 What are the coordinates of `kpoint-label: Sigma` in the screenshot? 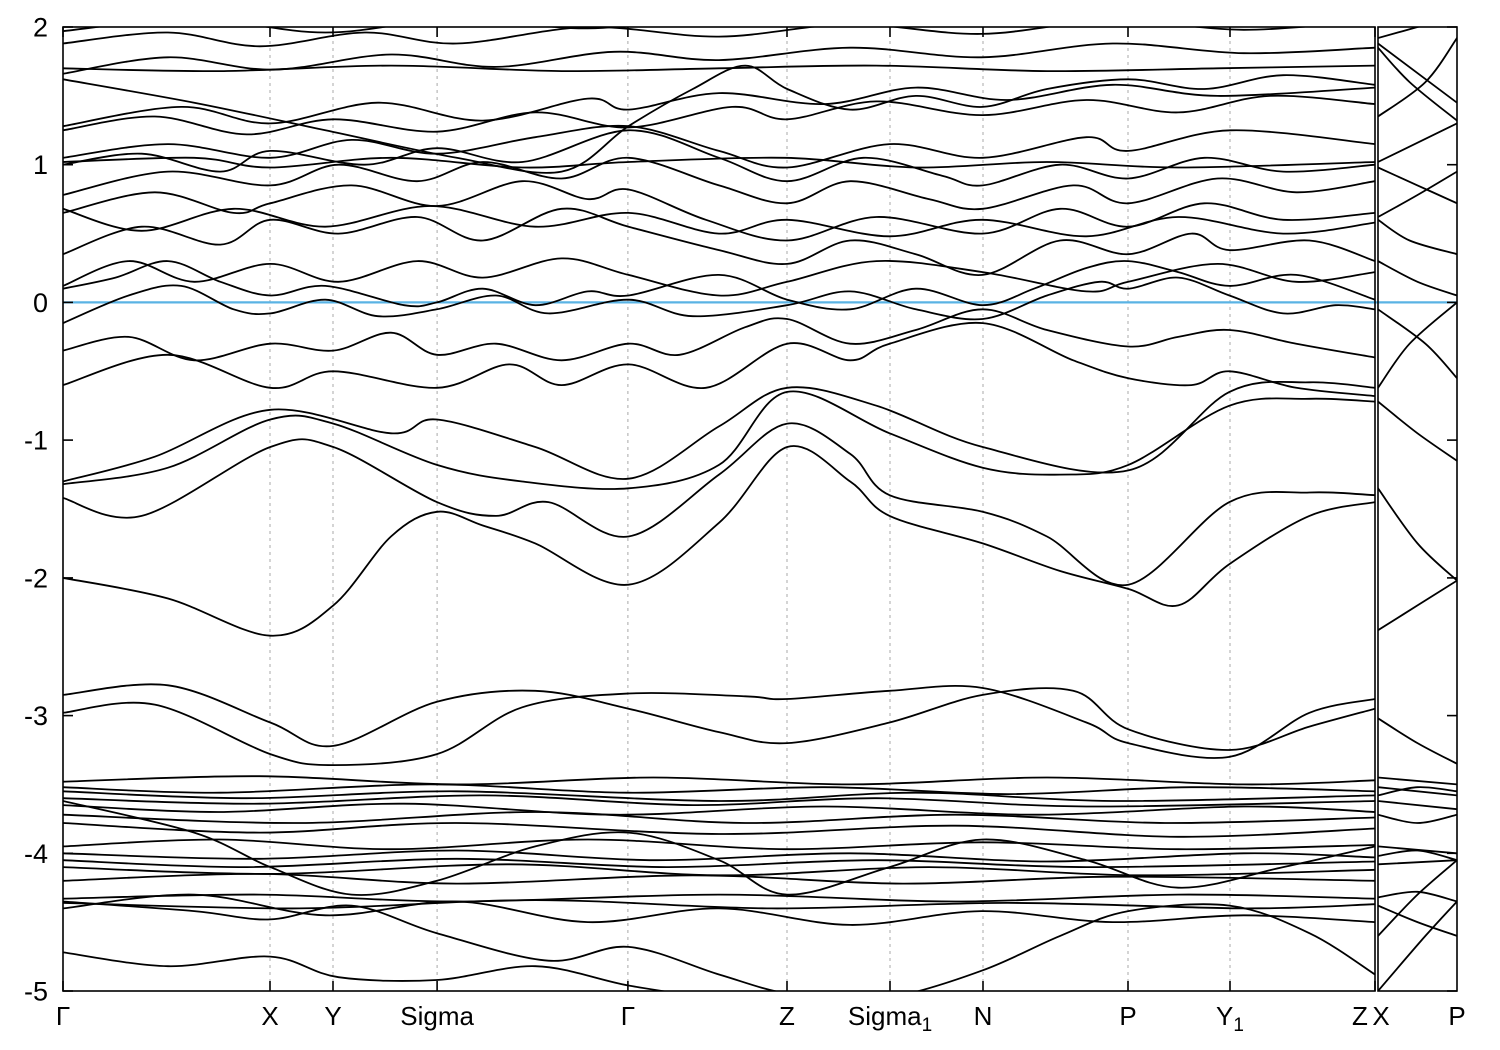 It's located at (437, 1016).